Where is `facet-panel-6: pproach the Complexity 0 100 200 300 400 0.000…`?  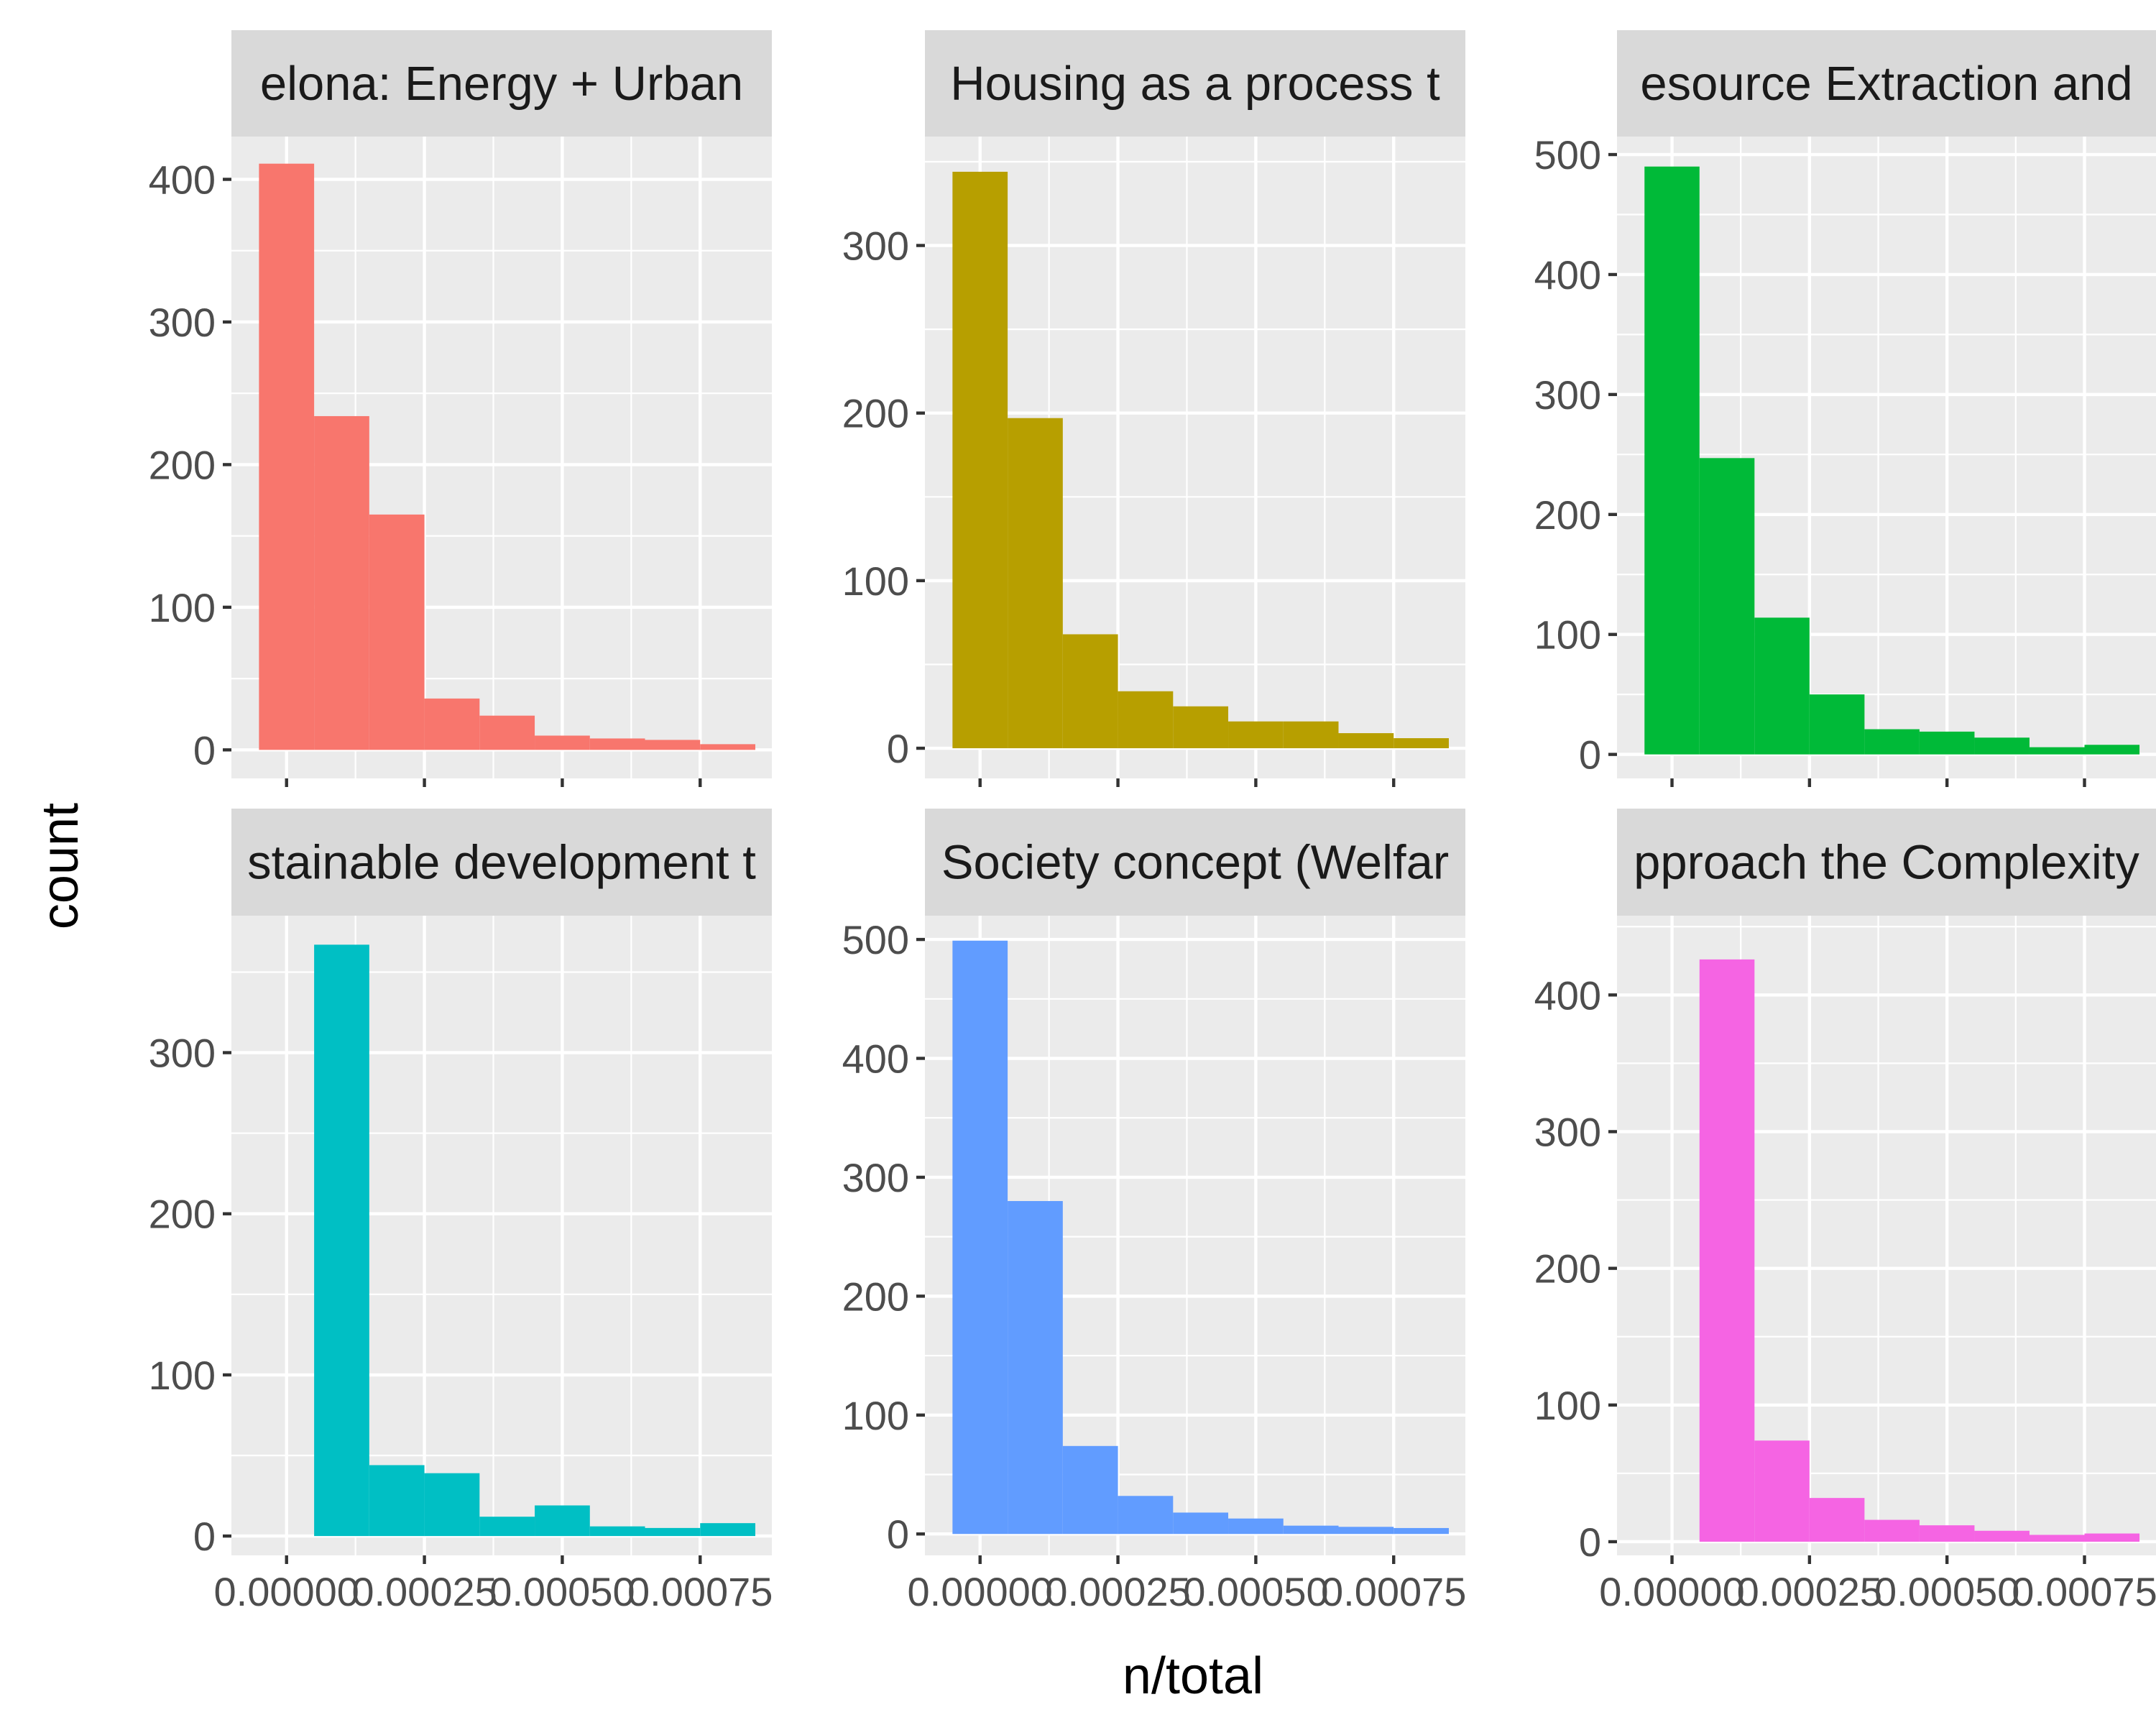
facet-panel-6: pproach the Complexity 0 100 200 300 400 0.000… is located at coordinates (1845, 1211).